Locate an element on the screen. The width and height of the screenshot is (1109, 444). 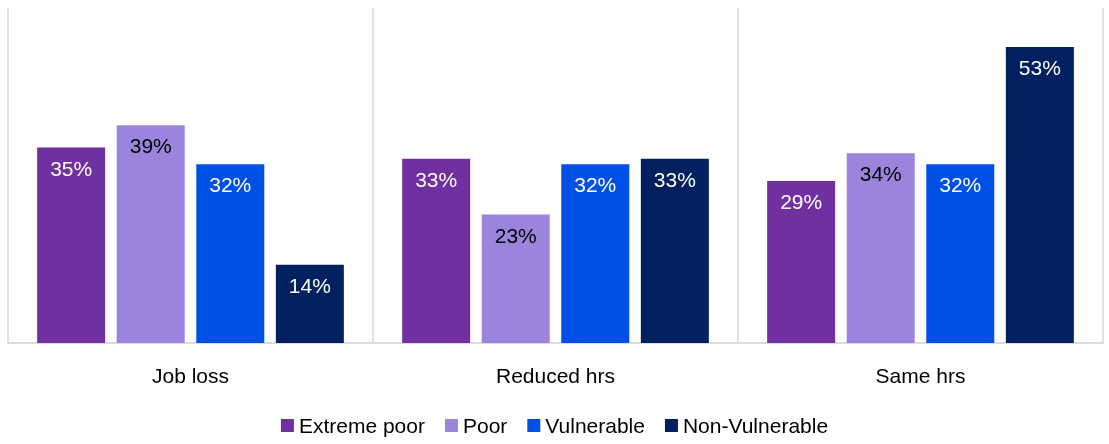
data-label: 53% is located at coordinates (1039, 68).